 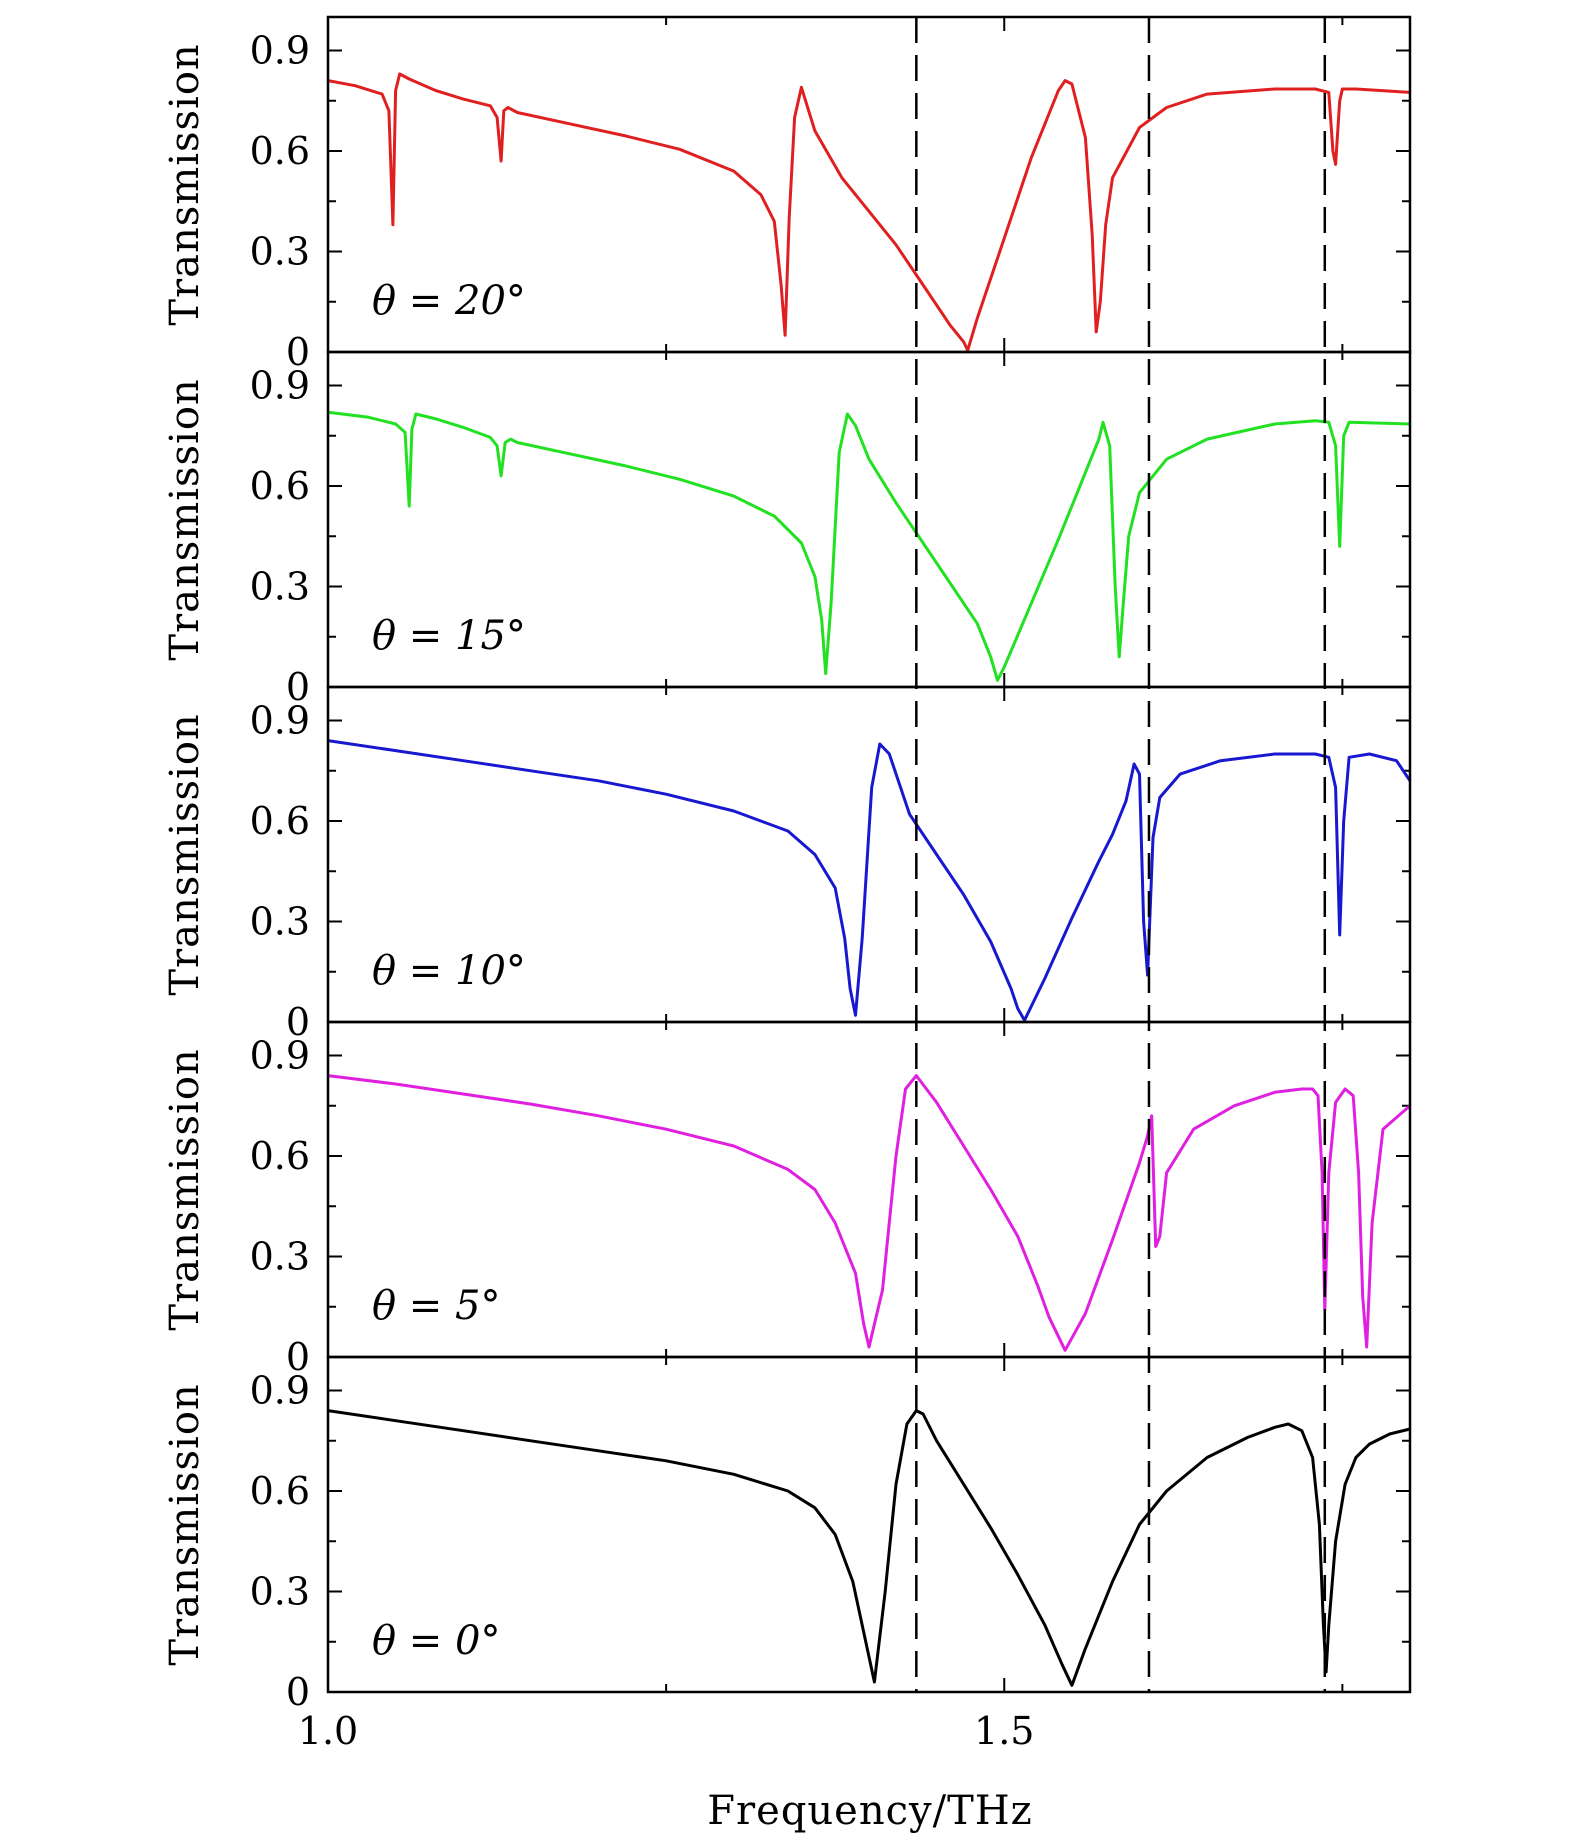 I want to click on angle-label: θ = 15°, so click(x=449, y=636).